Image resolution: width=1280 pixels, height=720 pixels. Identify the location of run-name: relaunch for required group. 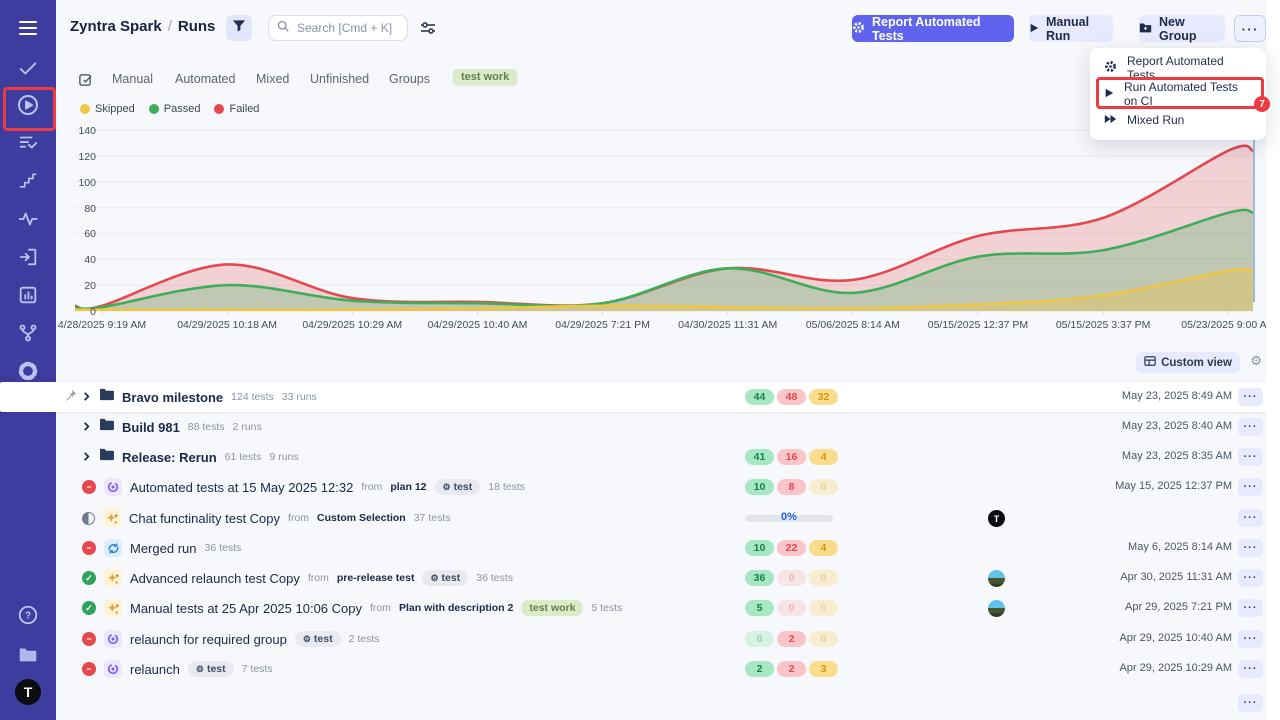
(208, 639).